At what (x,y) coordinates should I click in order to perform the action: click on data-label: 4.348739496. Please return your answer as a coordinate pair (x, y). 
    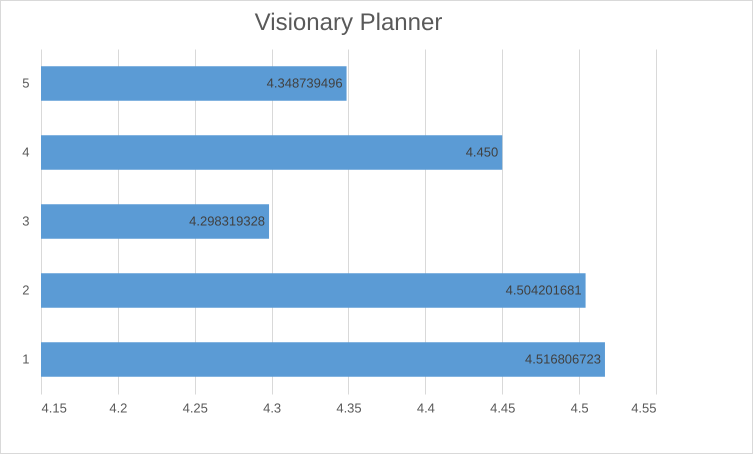
    Looking at the image, I should click on (304, 83).